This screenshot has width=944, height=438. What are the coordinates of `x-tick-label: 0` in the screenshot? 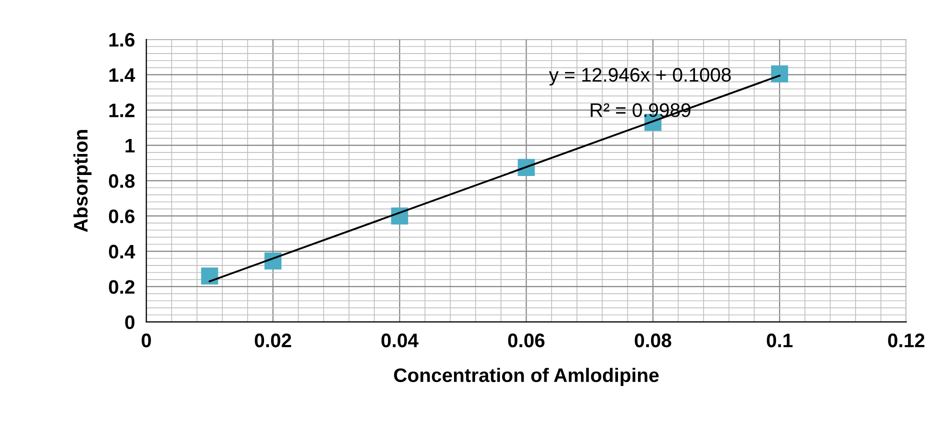 It's located at (146, 341).